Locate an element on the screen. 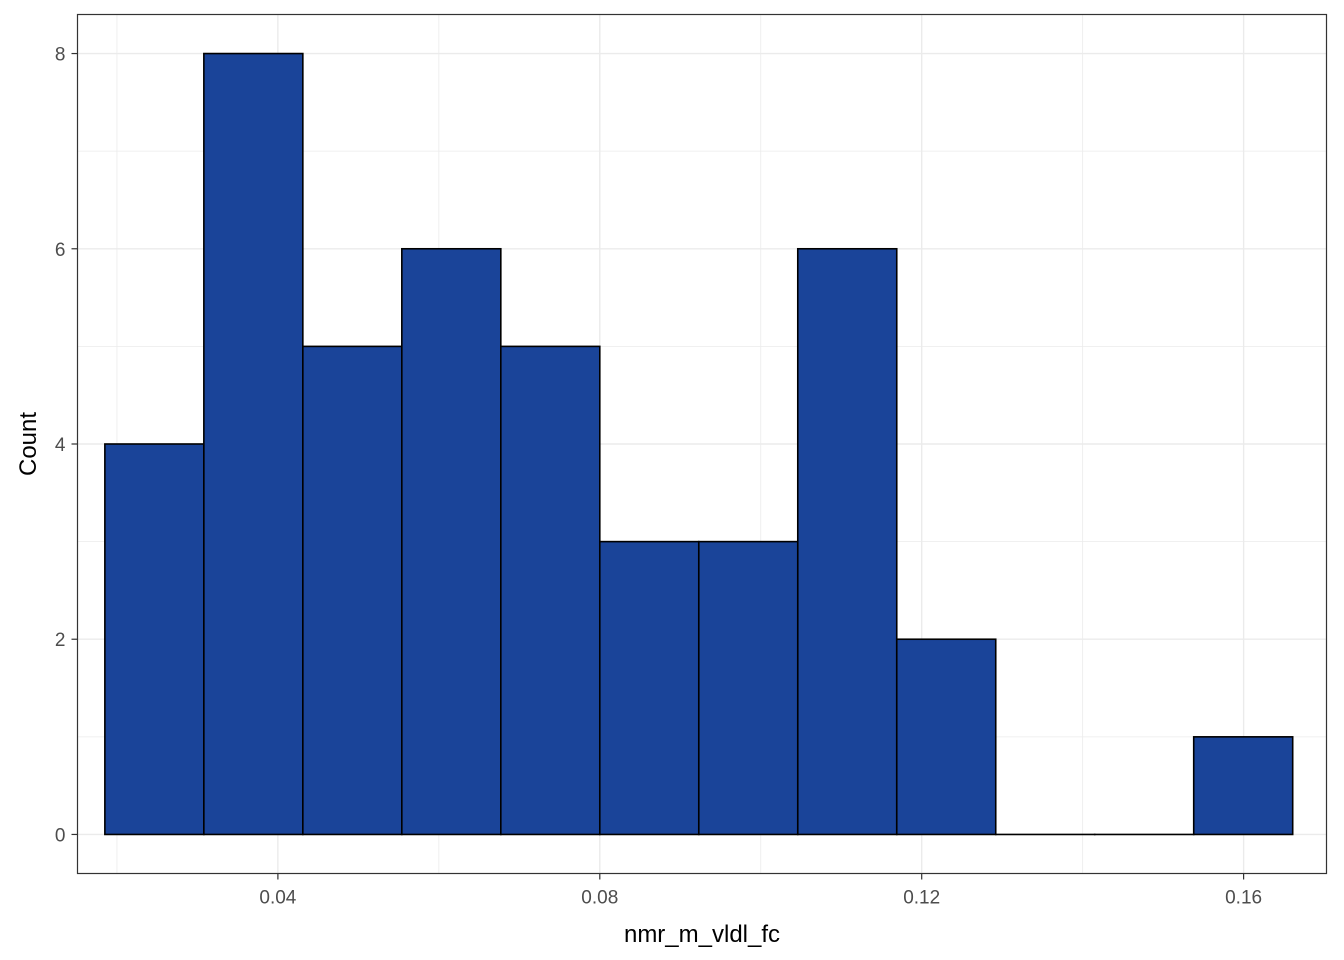  x-tick-label: 0.04 is located at coordinates (277, 898).